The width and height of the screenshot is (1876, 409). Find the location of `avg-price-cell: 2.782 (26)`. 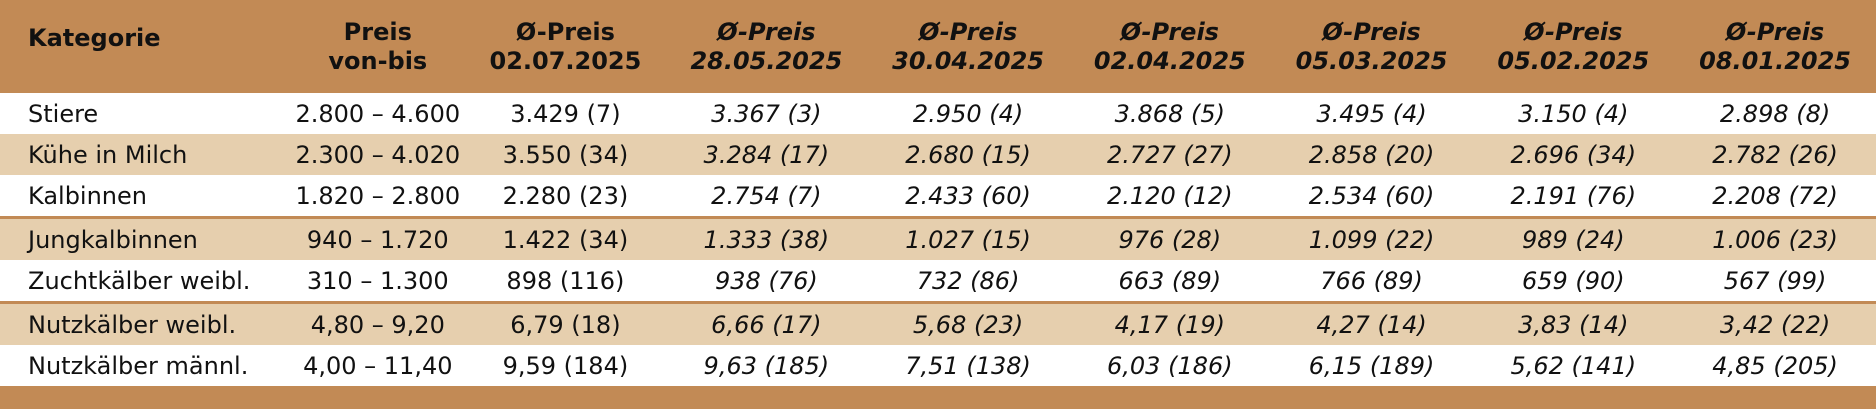

avg-price-cell: 2.782 (26) is located at coordinates (1775, 154).